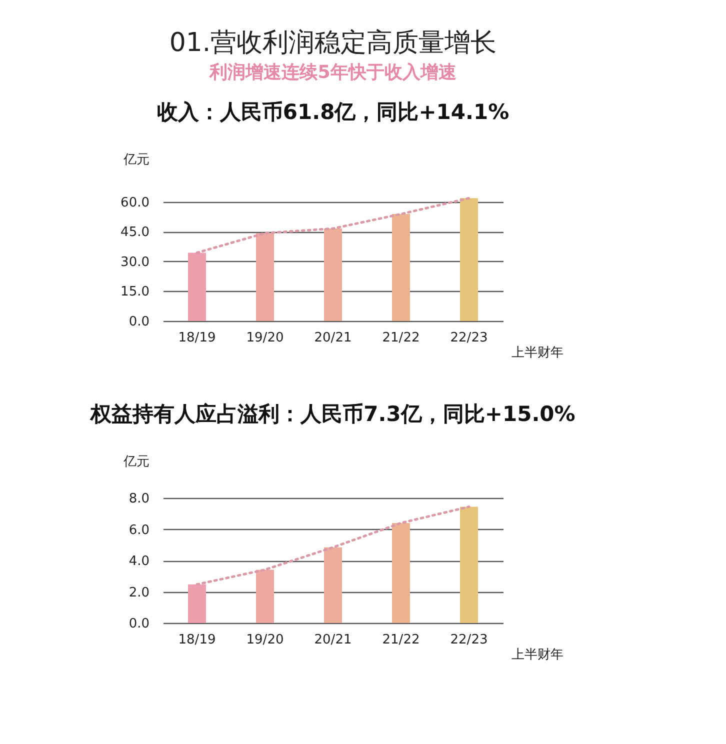 This screenshot has height=744, width=726. I want to click on y-tick-label: 4.0, so click(139, 561).